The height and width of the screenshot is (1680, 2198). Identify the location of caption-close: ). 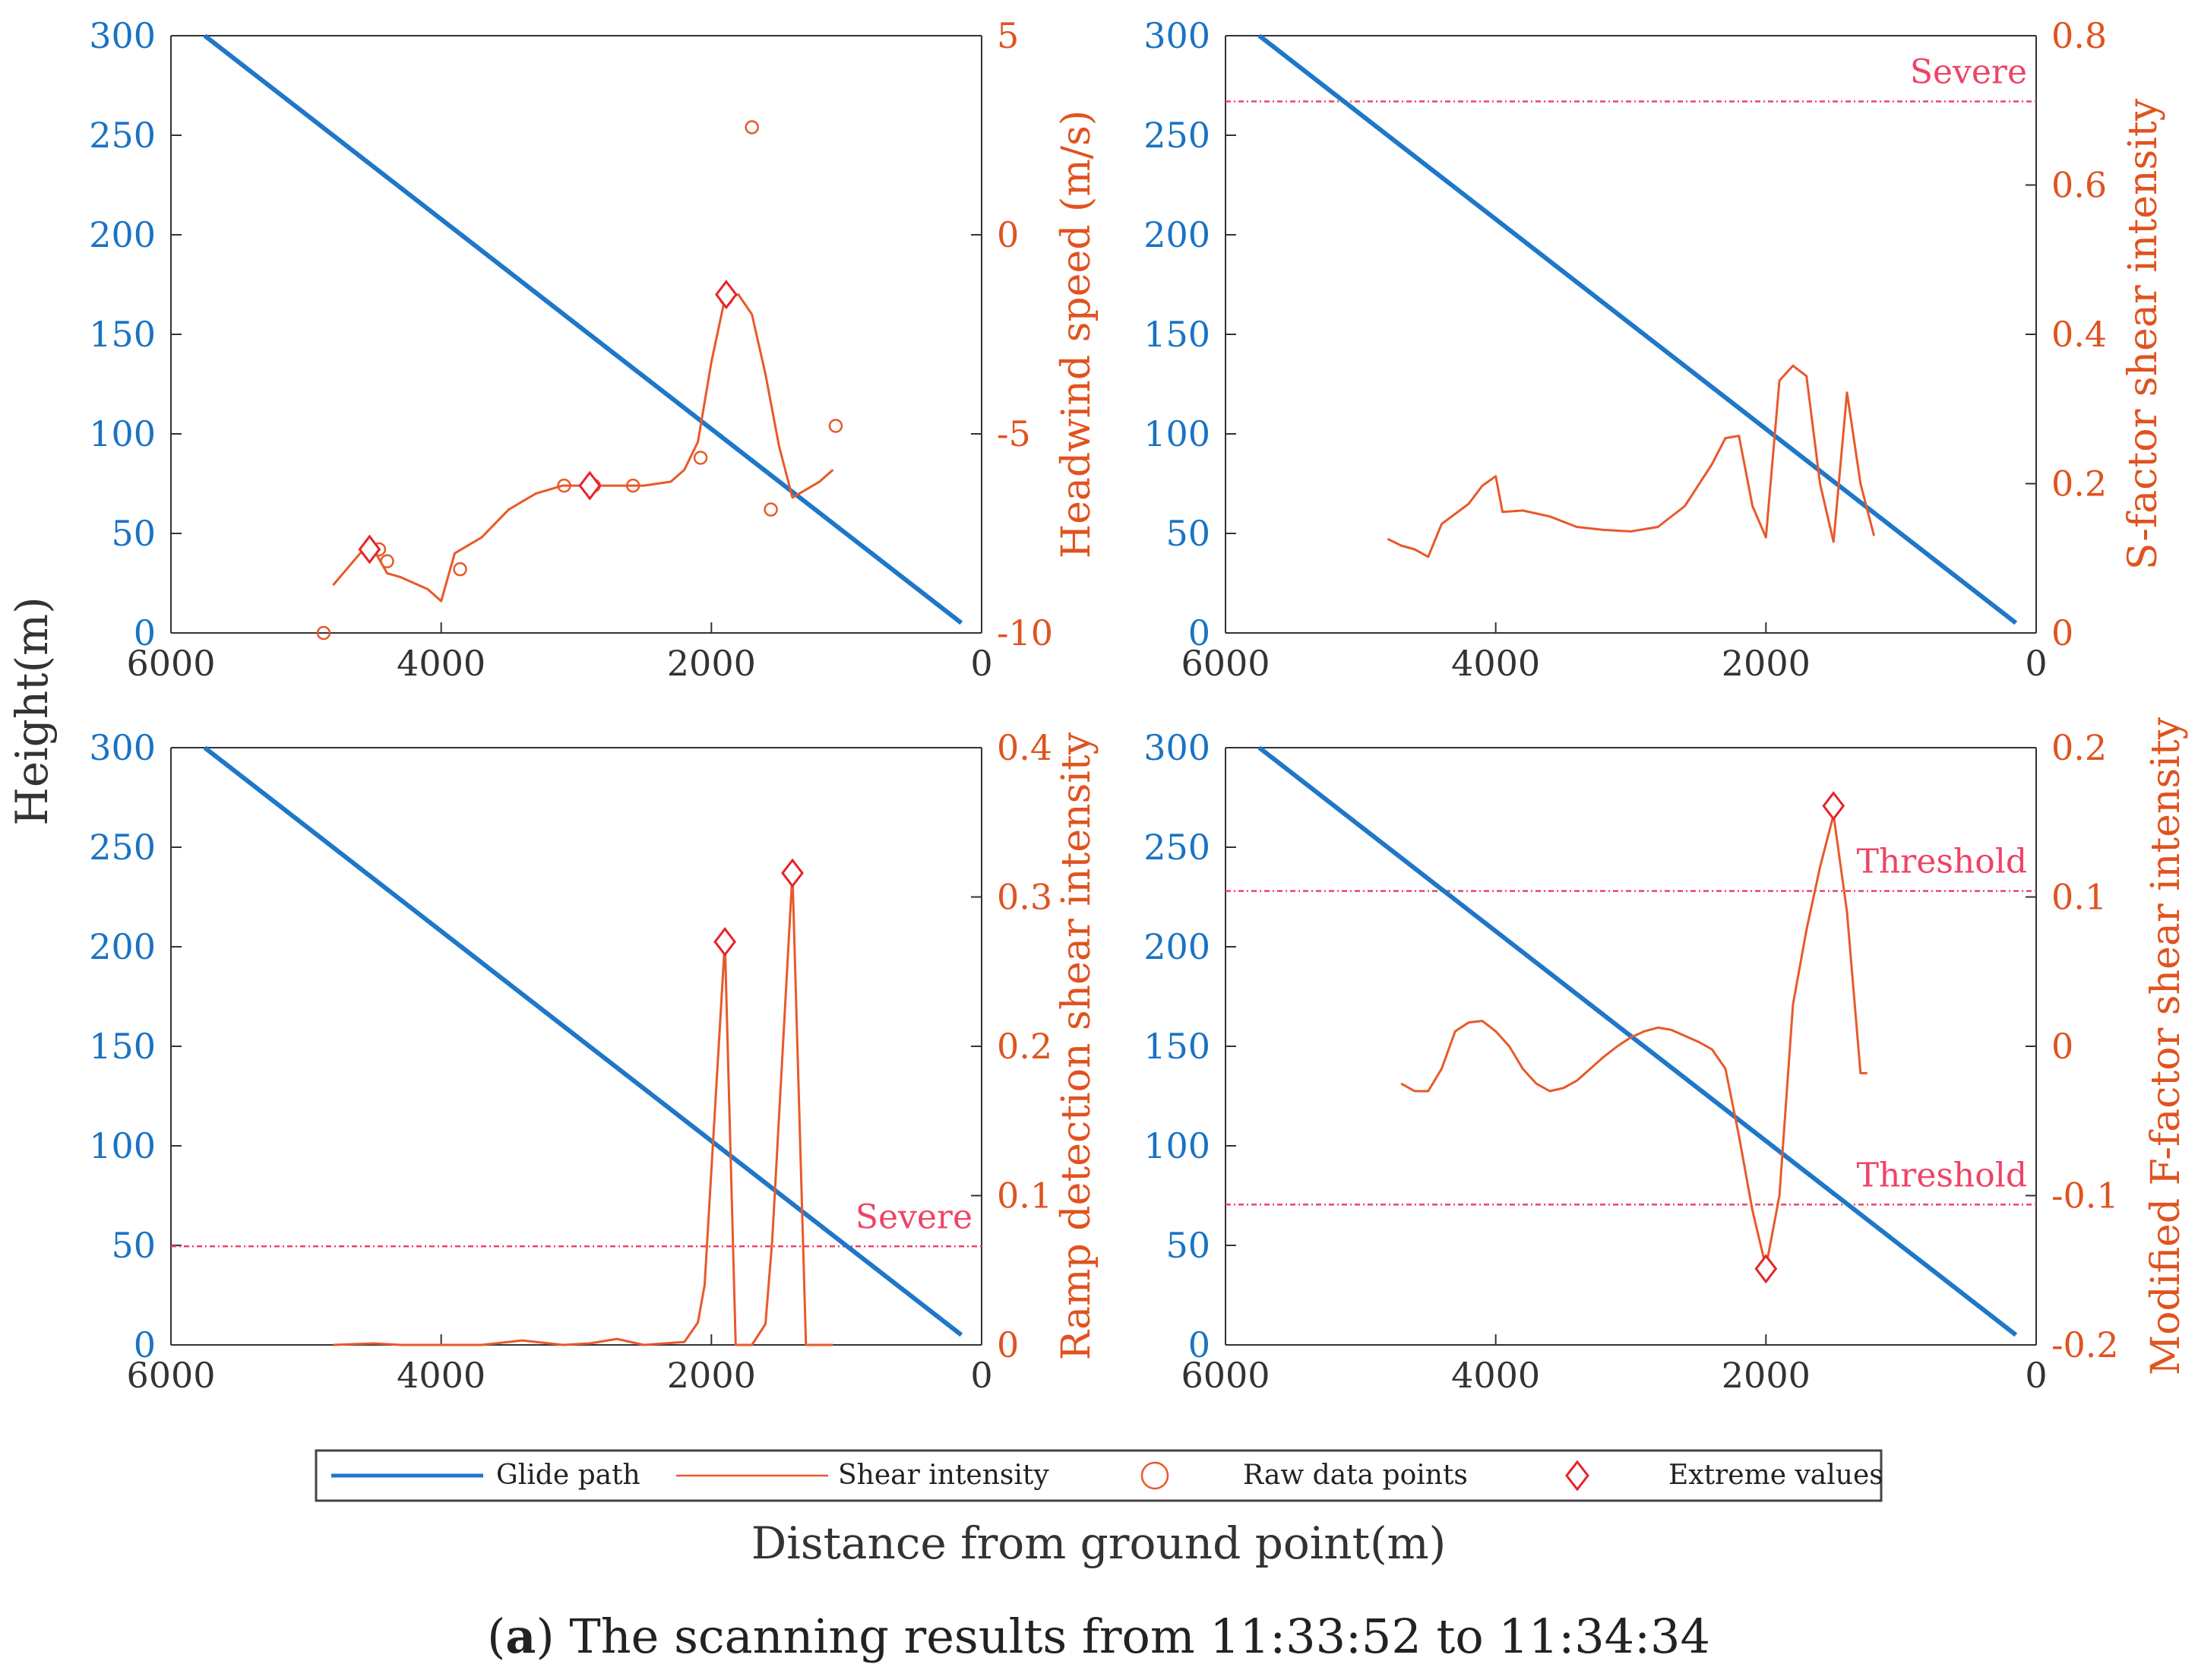
(545, 1636).